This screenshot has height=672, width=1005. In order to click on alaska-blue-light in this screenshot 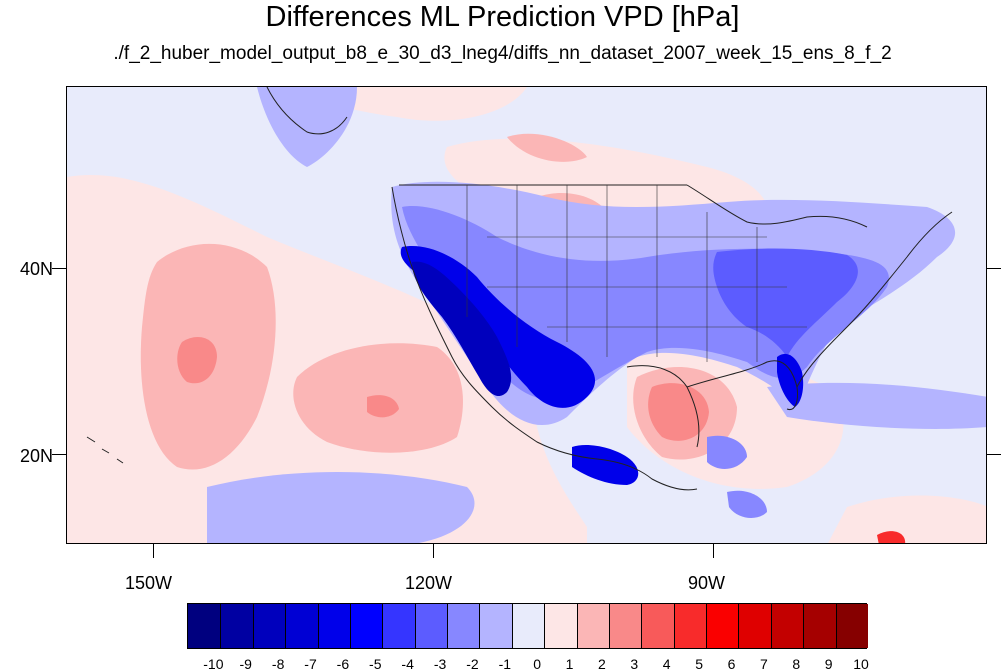, I will do `click(307, 127)`.